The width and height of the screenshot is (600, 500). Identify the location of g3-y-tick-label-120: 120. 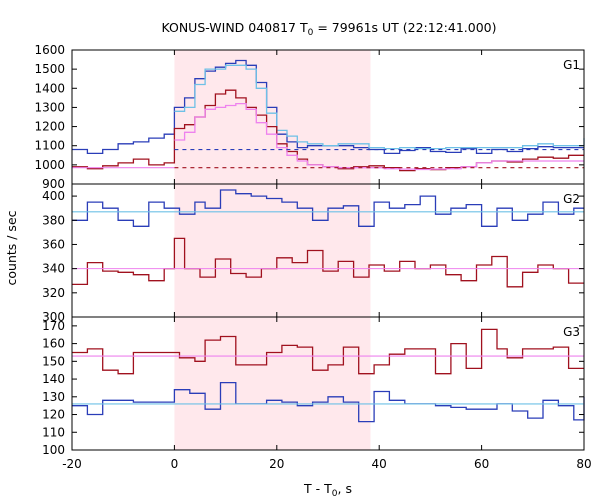
(53, 415).